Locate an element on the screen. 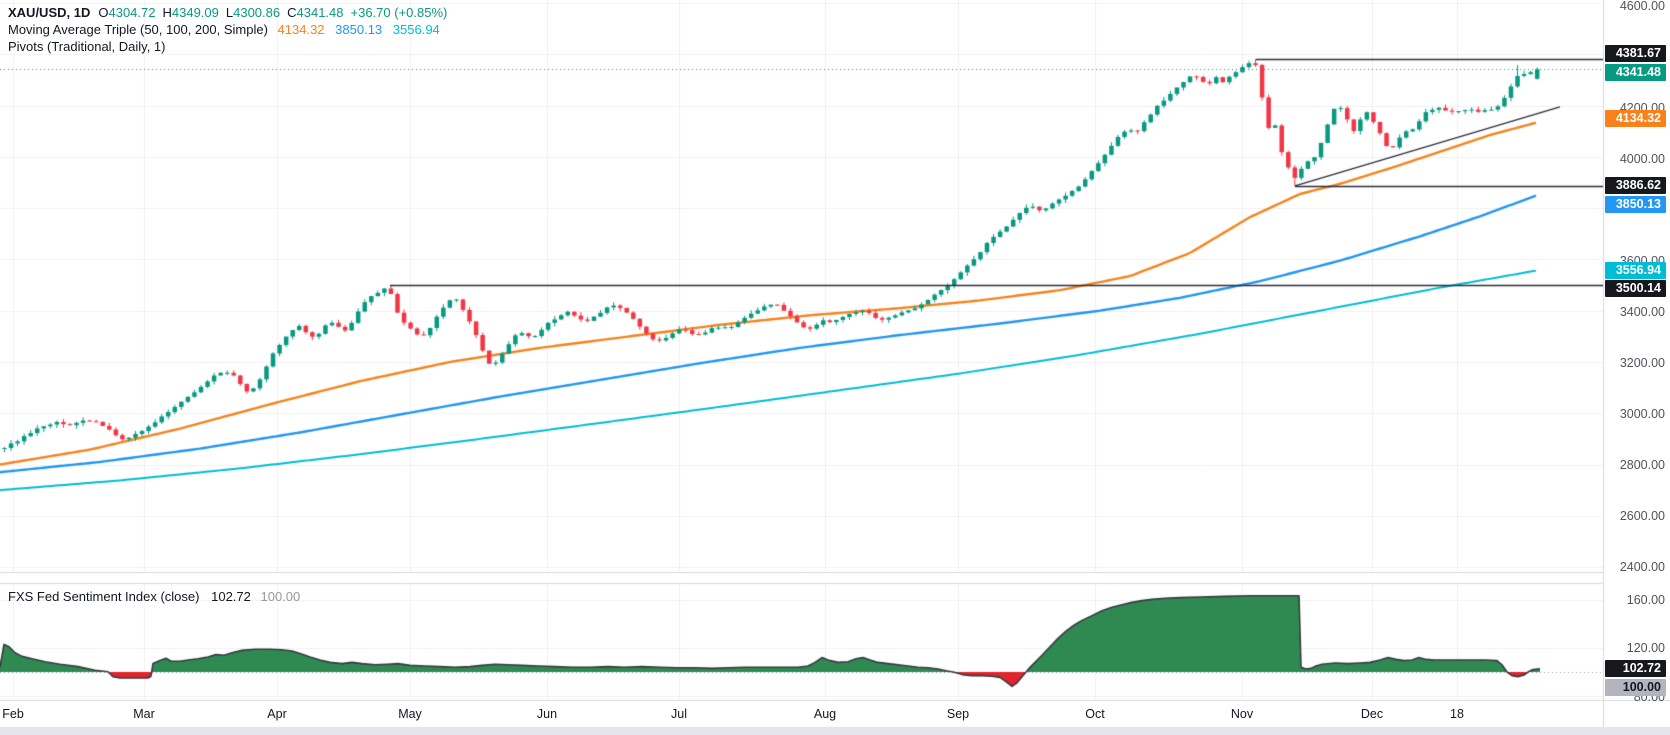 This screenshot has height=735, width=1670. time-axis-label: Jun is located at coordinates (547, 714).